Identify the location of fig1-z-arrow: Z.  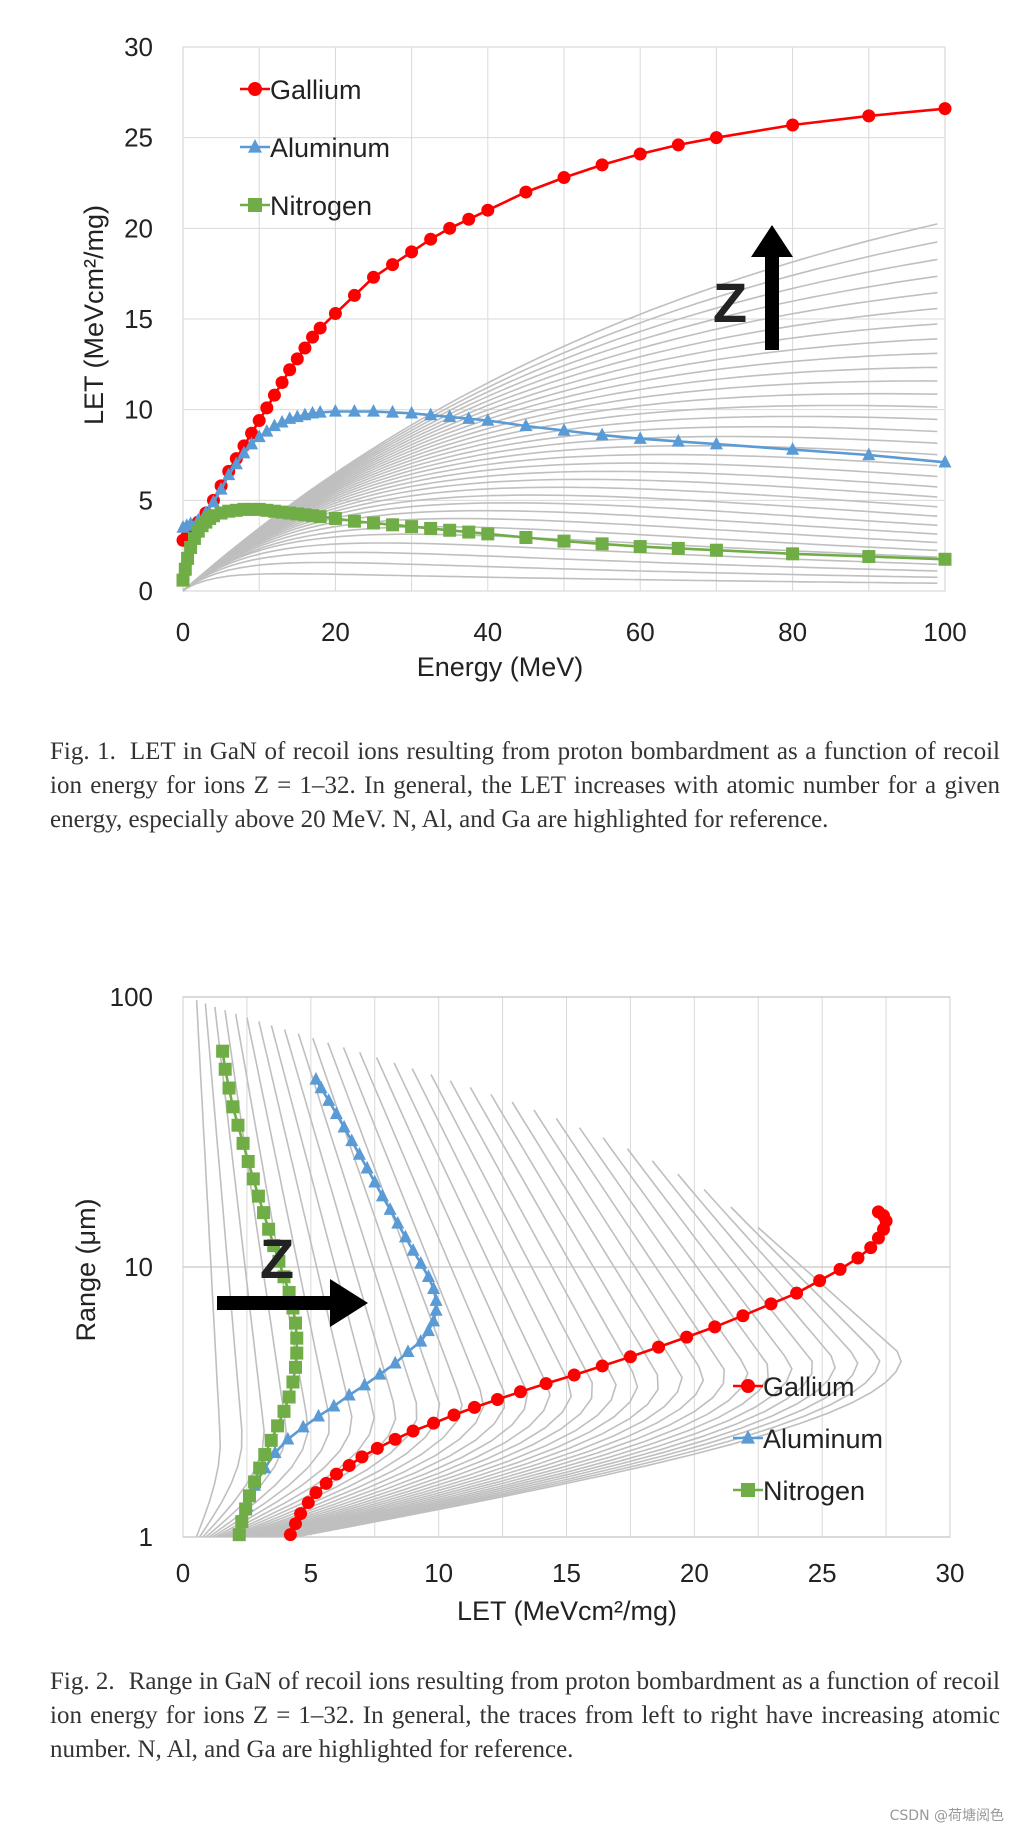
(753, 287).